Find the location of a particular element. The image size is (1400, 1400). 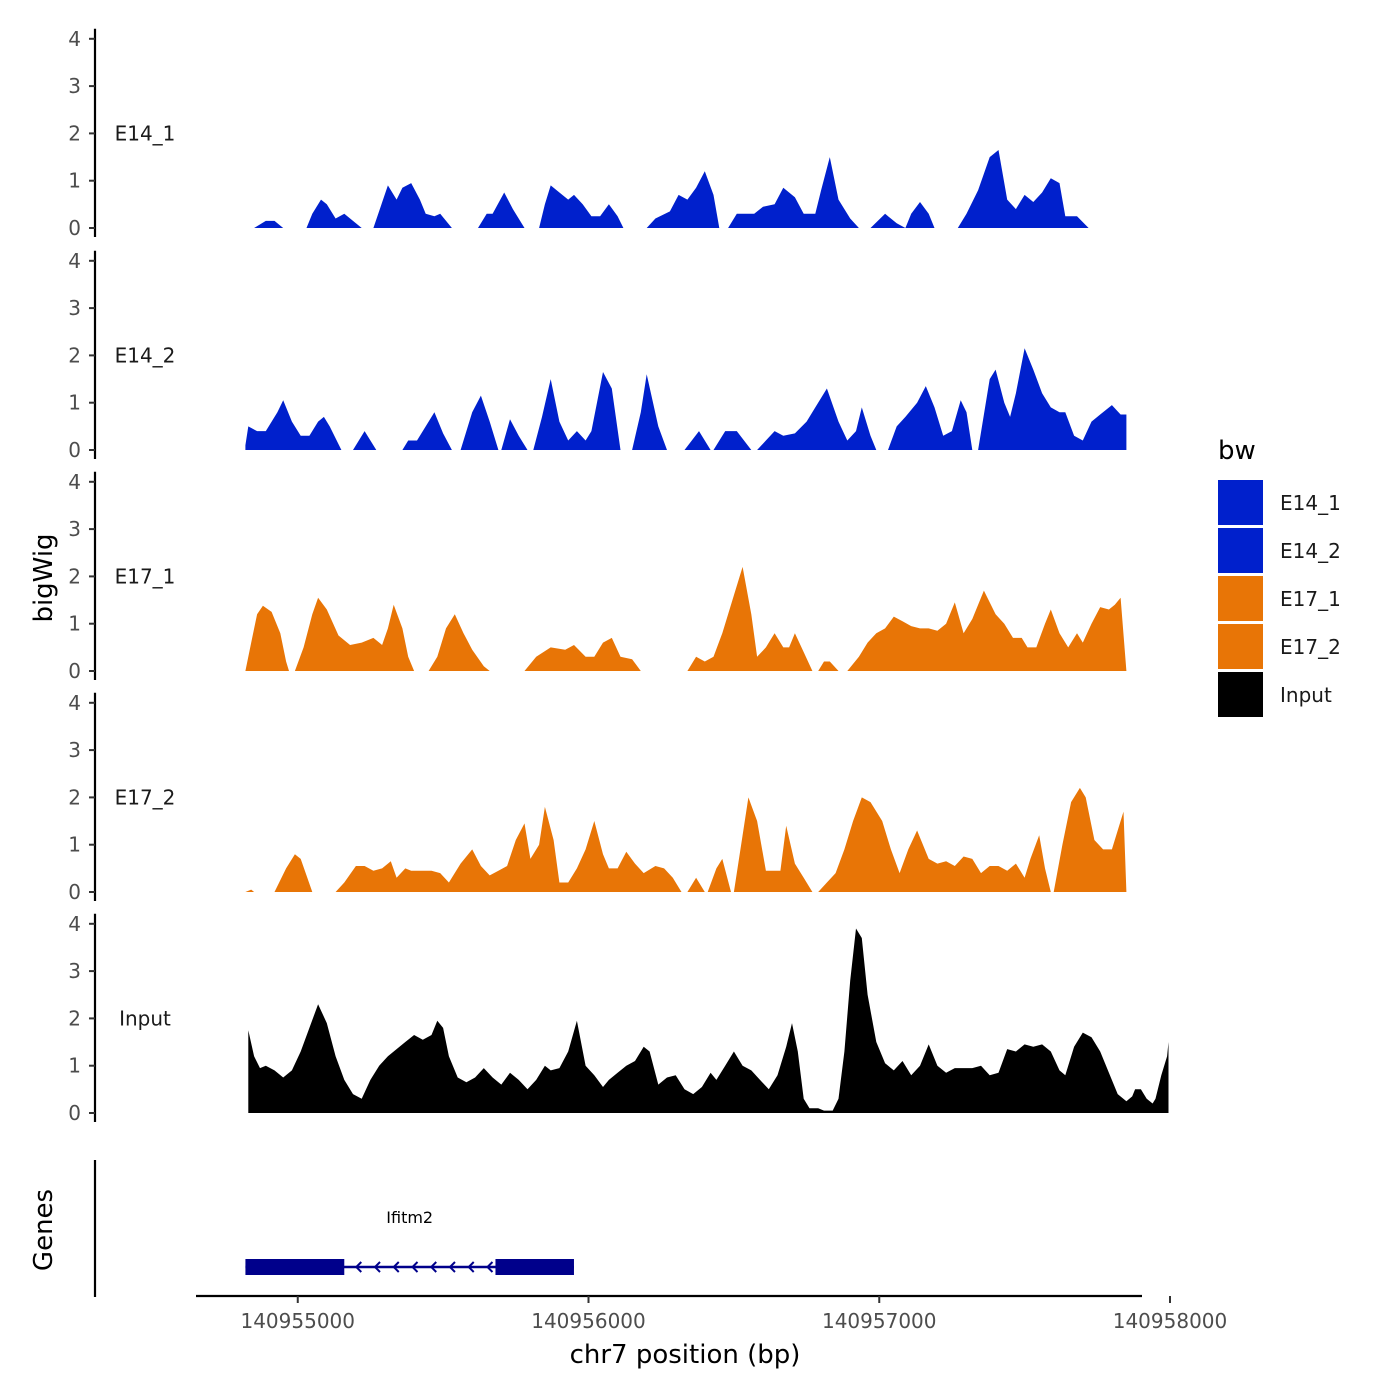

gene-track-title: Genes is located at coordinates (44, 1230).